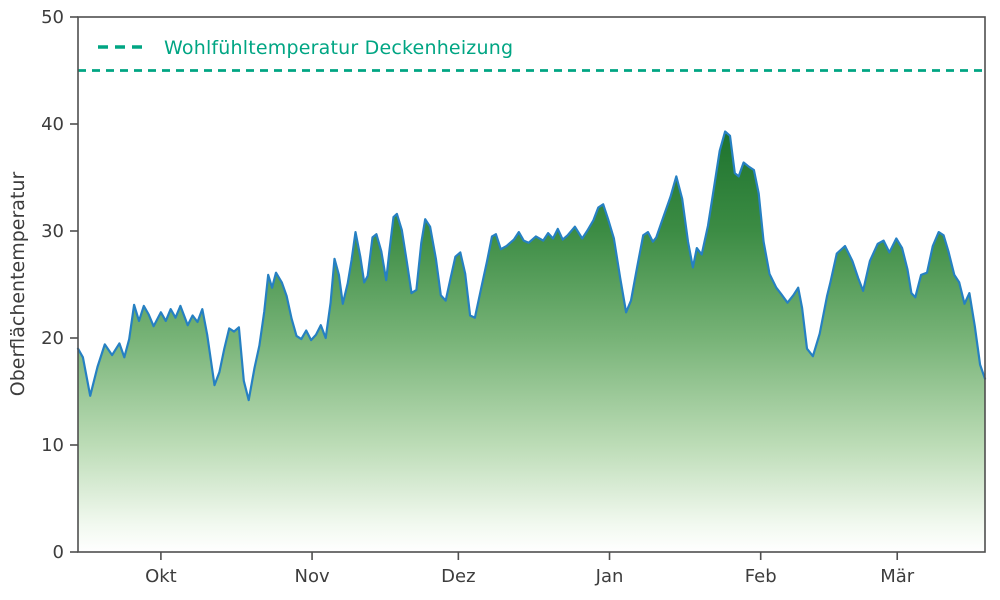  I want to click on x-tick-label: Jan, so click(609, 576).